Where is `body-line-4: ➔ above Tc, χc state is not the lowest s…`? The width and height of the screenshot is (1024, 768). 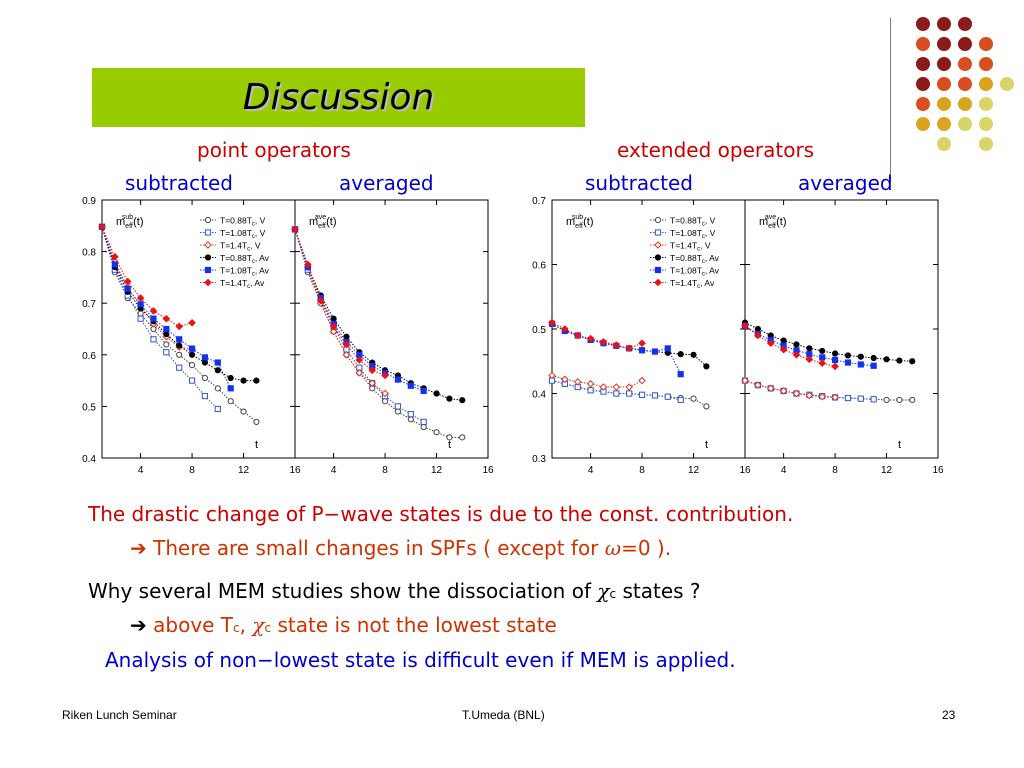
body-line-4: ➔ above Tc, χc state is not the lowest s… is located at coordinates (343, 625).